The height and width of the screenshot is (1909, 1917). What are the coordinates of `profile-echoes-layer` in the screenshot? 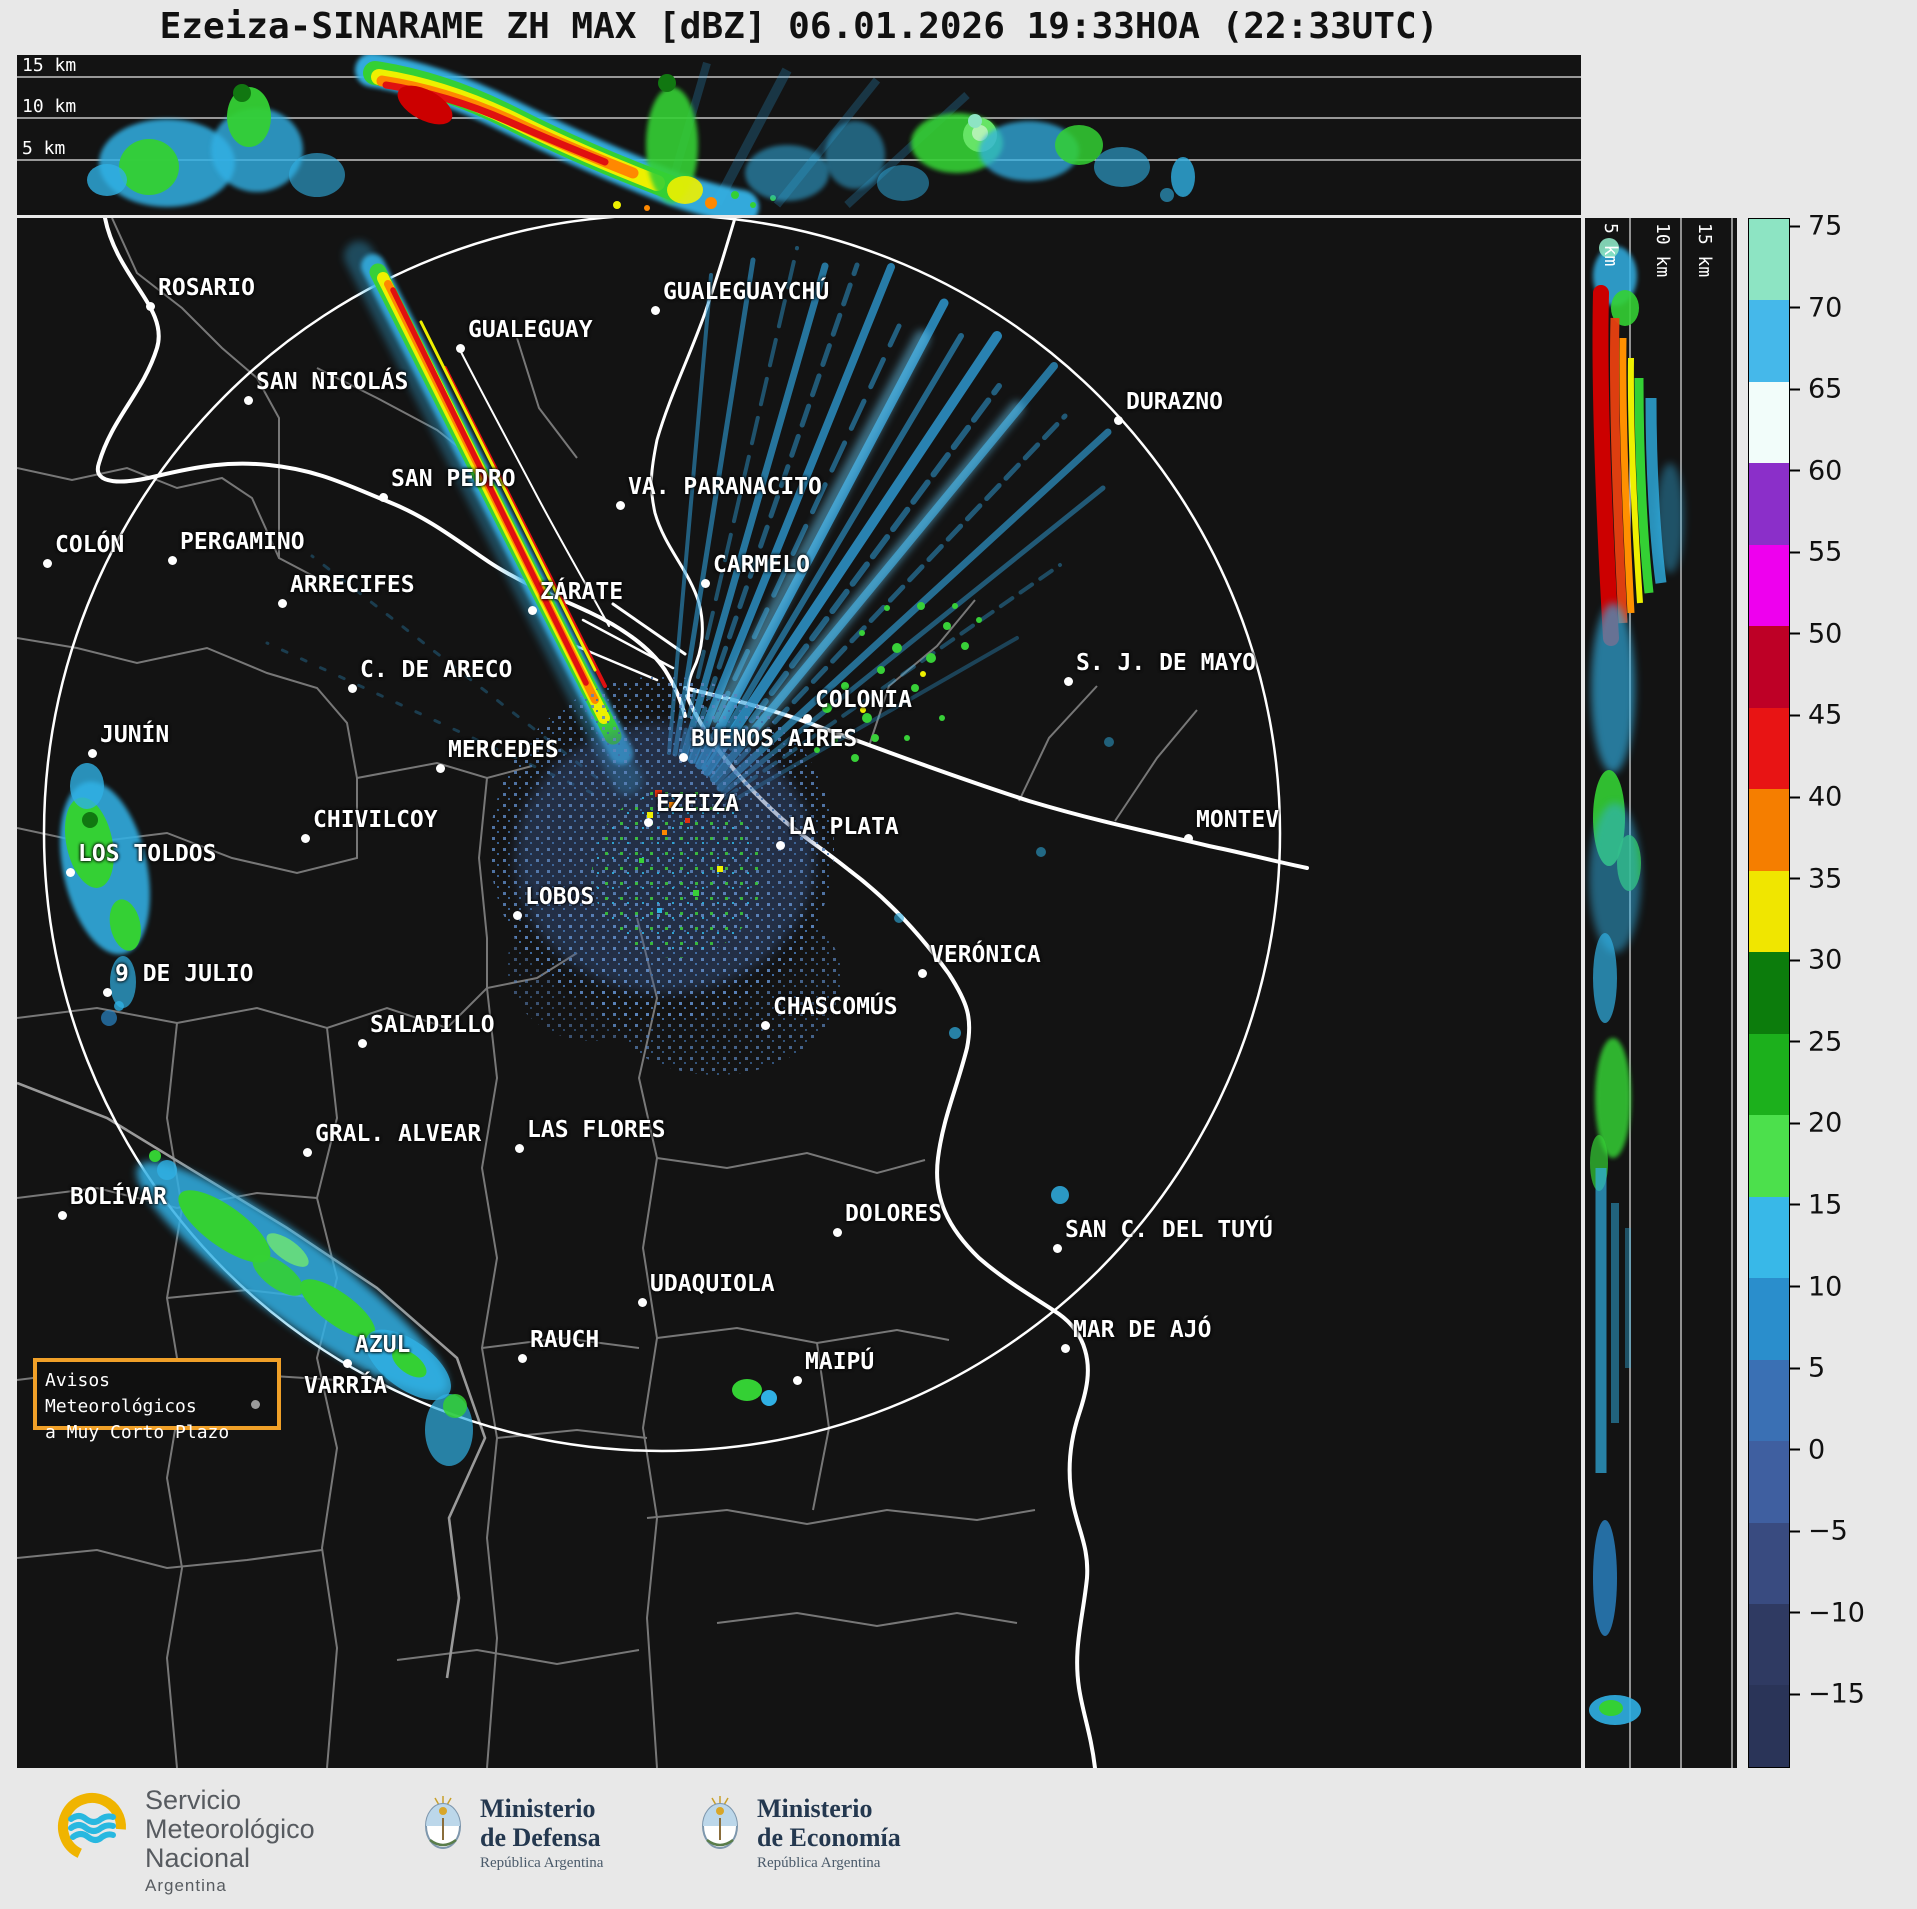 It's located at (641, 135).